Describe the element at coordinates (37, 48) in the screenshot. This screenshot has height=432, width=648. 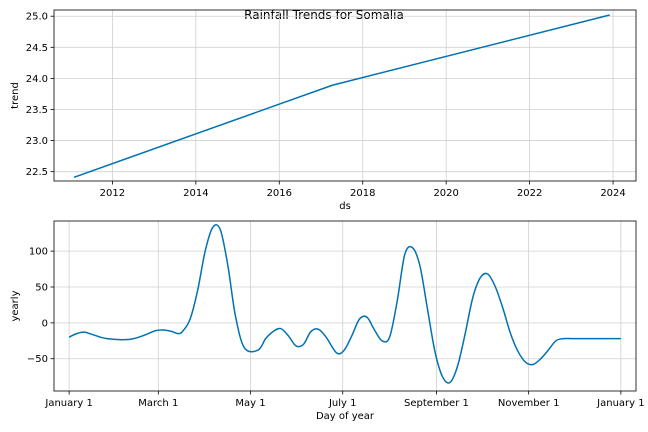
I see `y-tick-label: 24.5` at that location.